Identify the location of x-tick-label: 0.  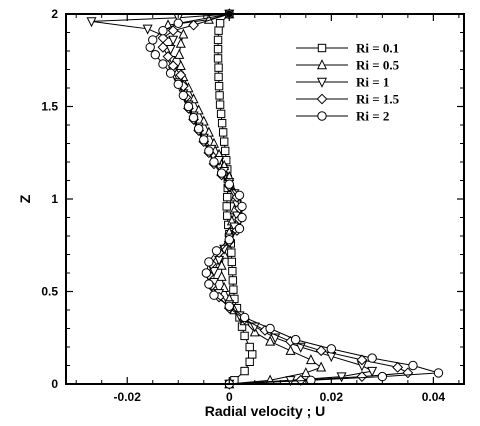
(229, 397).